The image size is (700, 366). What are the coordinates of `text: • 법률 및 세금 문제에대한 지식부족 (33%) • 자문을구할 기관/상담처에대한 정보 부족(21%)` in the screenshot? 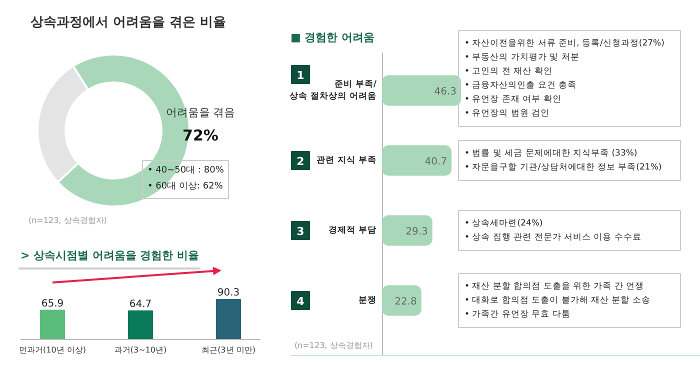 It's located at (563, 160).